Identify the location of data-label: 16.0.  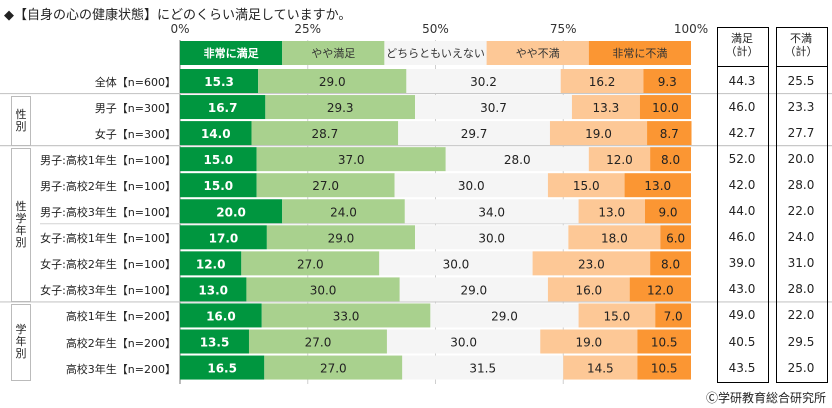
(221, 316).